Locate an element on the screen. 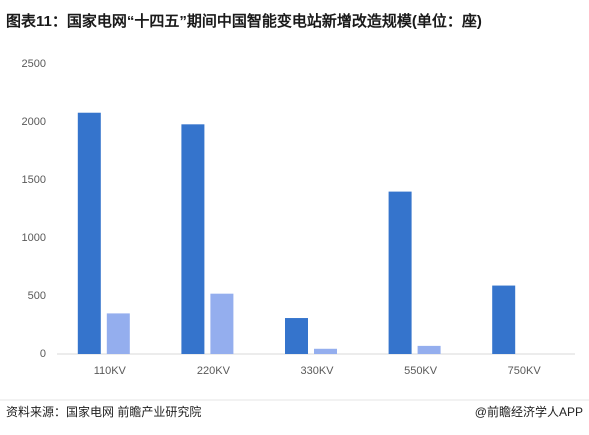 The height and width of the screenshot is (435, 589). y-tick-label: 2500 is located at coordinates (34, 64).